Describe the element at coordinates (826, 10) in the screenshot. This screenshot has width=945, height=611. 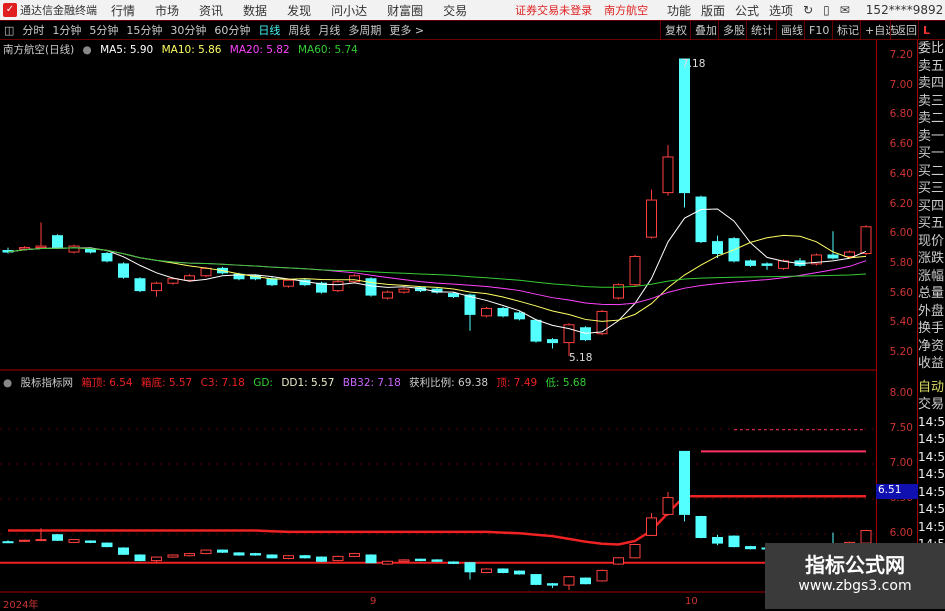
I see `phone-icon: ▯` at that location.